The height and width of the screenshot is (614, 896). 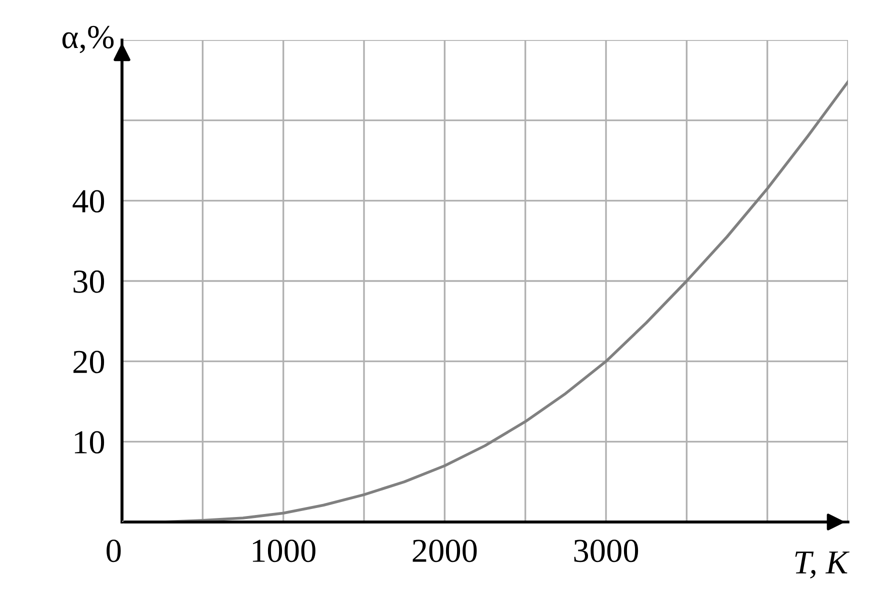 What do you see at coordinates (284, 551) in the screenshot?
I see `x-tick-label: 1000` at bounding box center [284, 551].